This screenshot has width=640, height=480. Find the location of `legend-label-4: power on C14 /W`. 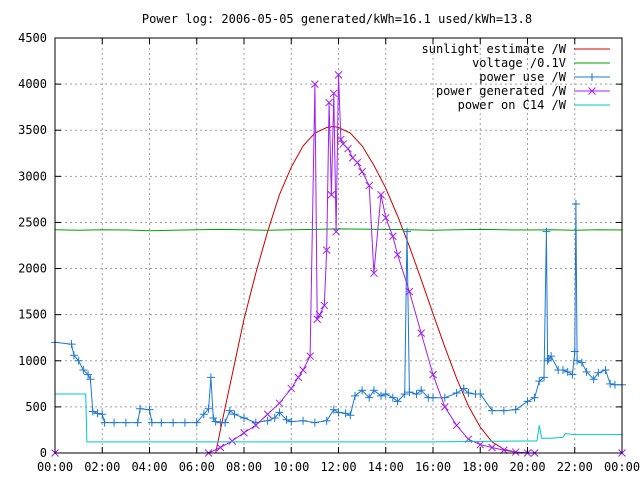

legend-label-4: power on C14 /W is located at coordinates (512, 105).